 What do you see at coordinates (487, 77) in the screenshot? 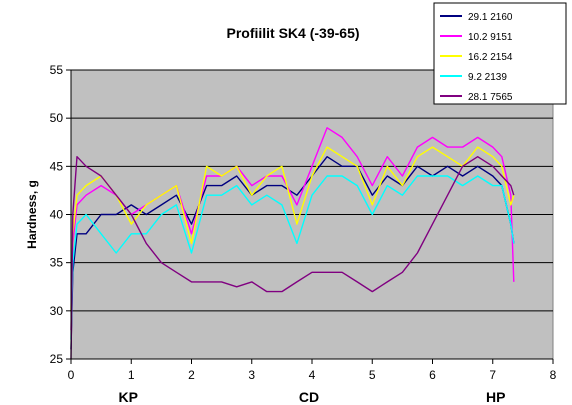
I see `legend-label: 9.2 2139` at bounding box center [487, 77].